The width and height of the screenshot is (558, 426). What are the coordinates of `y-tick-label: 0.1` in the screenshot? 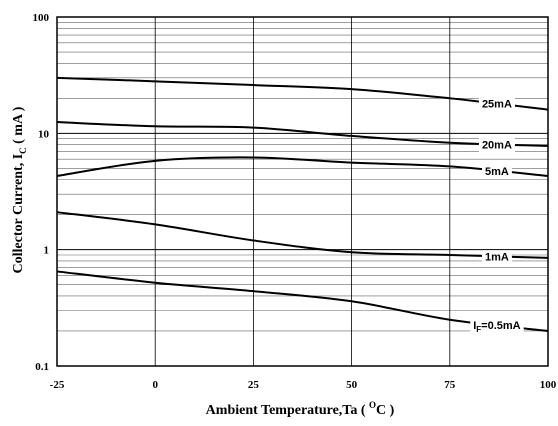 It's located at (42, 367).